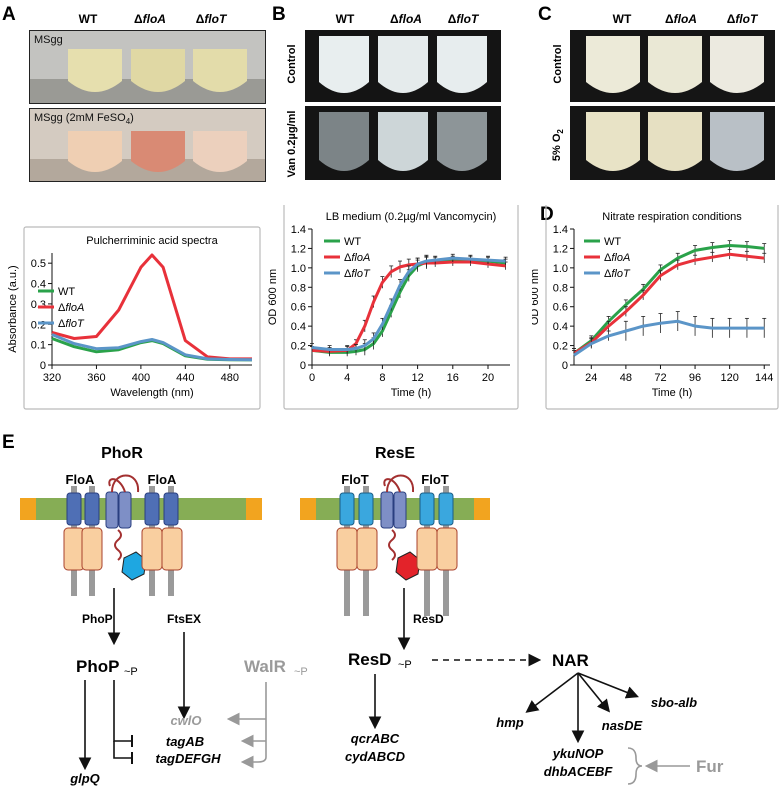 This screenshot has height=800, width=780. What do you see at coordinates (126, 527) in the screenshot?
I see `phor-kinase` at bounding box center [126, 527].